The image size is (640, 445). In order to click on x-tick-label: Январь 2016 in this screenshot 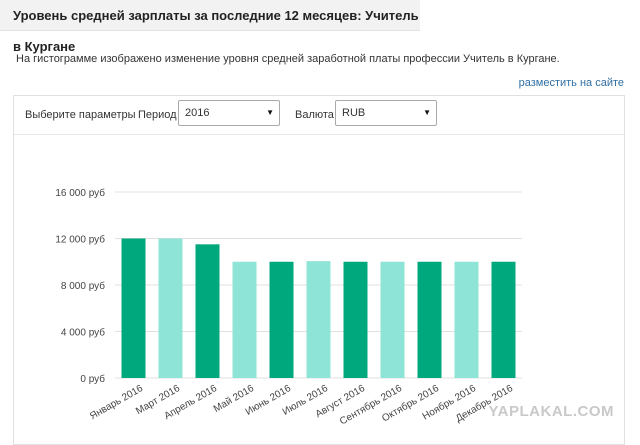, I will do `click(116, 402)`.